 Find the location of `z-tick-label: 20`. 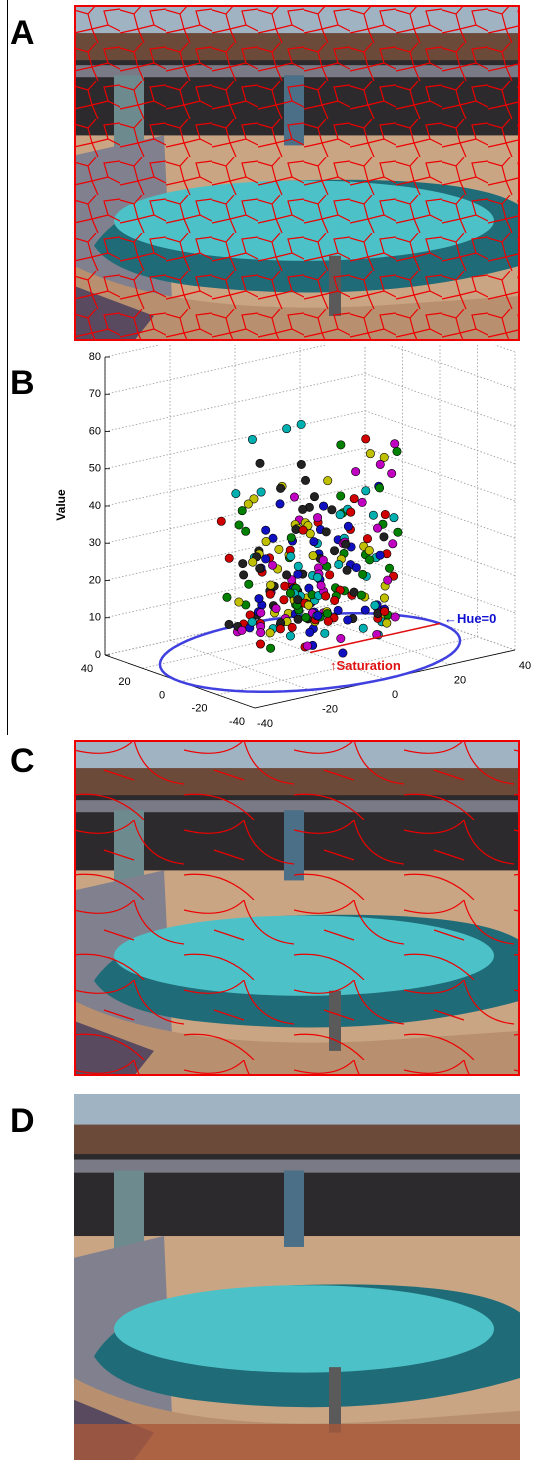

z-tick-label: 20 is located at coordinates (95, 580).